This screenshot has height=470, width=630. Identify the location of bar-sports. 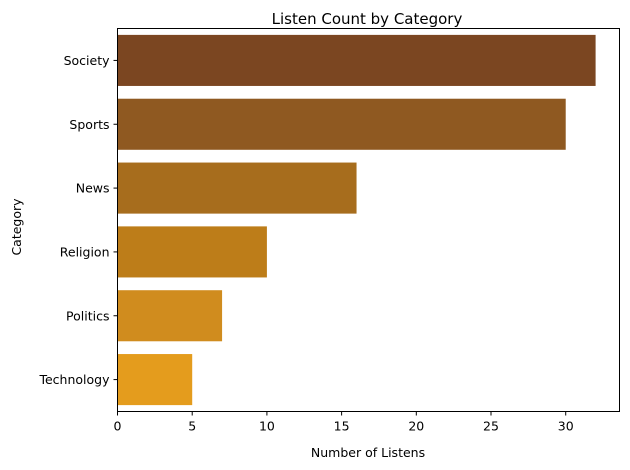
(341, 124).